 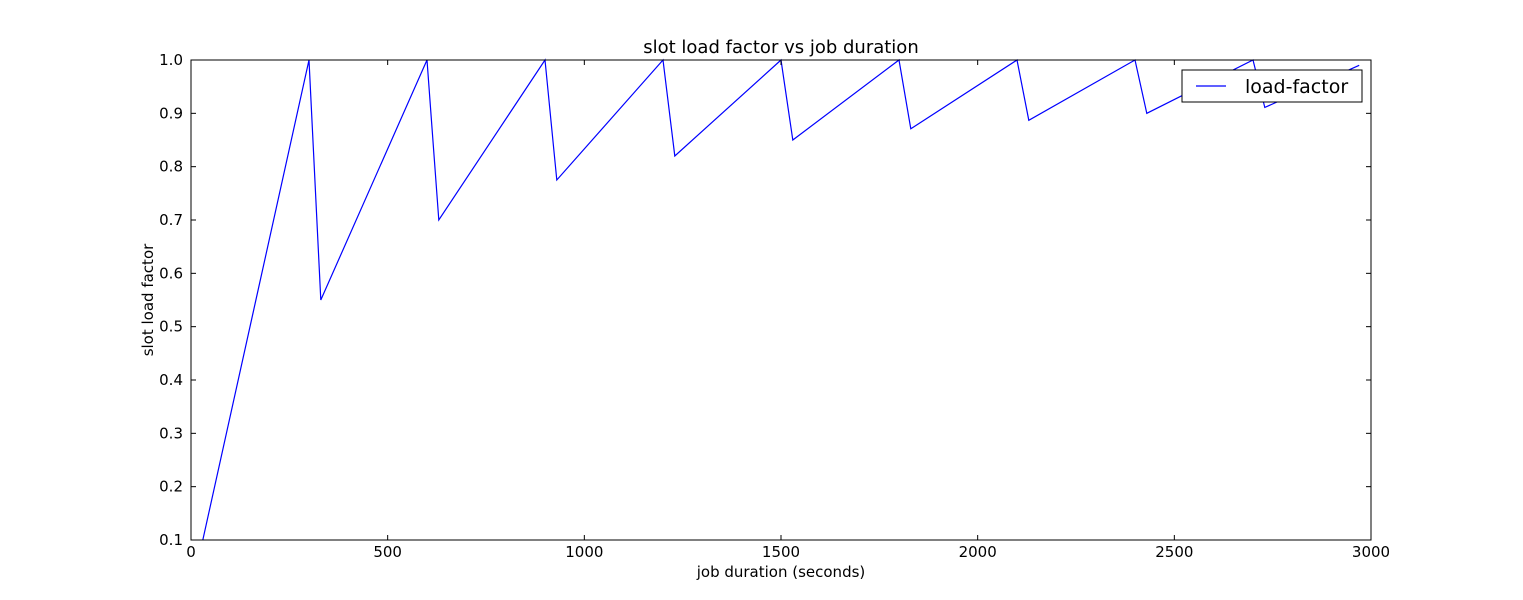 I want to click on legend-label-load-factor: load-factor, so click(x=1296, y=87).